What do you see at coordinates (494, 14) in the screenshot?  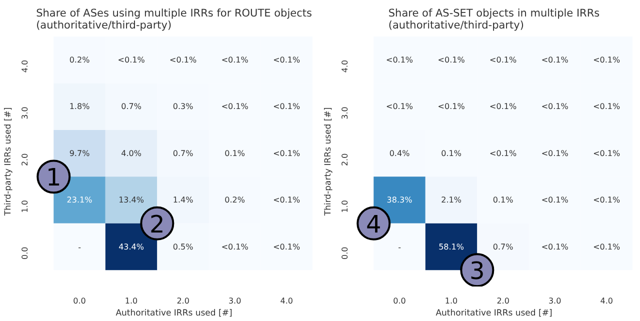 I see `chart-title: Share of AS-SET objects in multiple IRRs` at bounding box center [494, 14].